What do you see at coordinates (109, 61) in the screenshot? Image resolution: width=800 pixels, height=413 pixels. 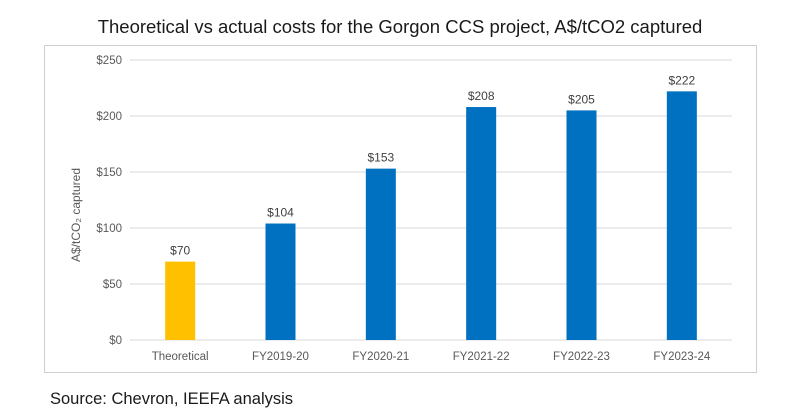 I see `y-tick-label: $250` at bounding box center [109, 61].